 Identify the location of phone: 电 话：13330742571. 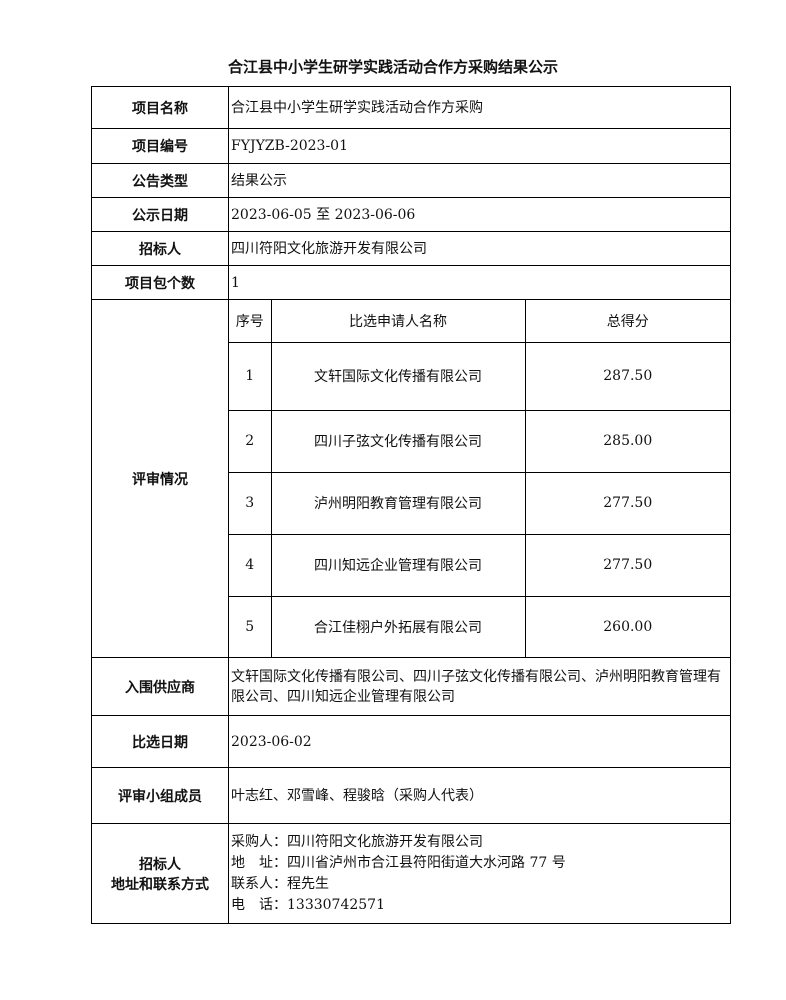
(308, 904).